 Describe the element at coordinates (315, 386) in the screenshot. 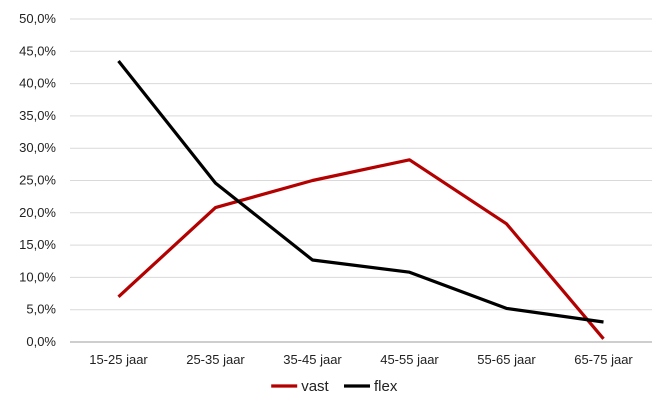

I see `legend-label: vast` at that location.